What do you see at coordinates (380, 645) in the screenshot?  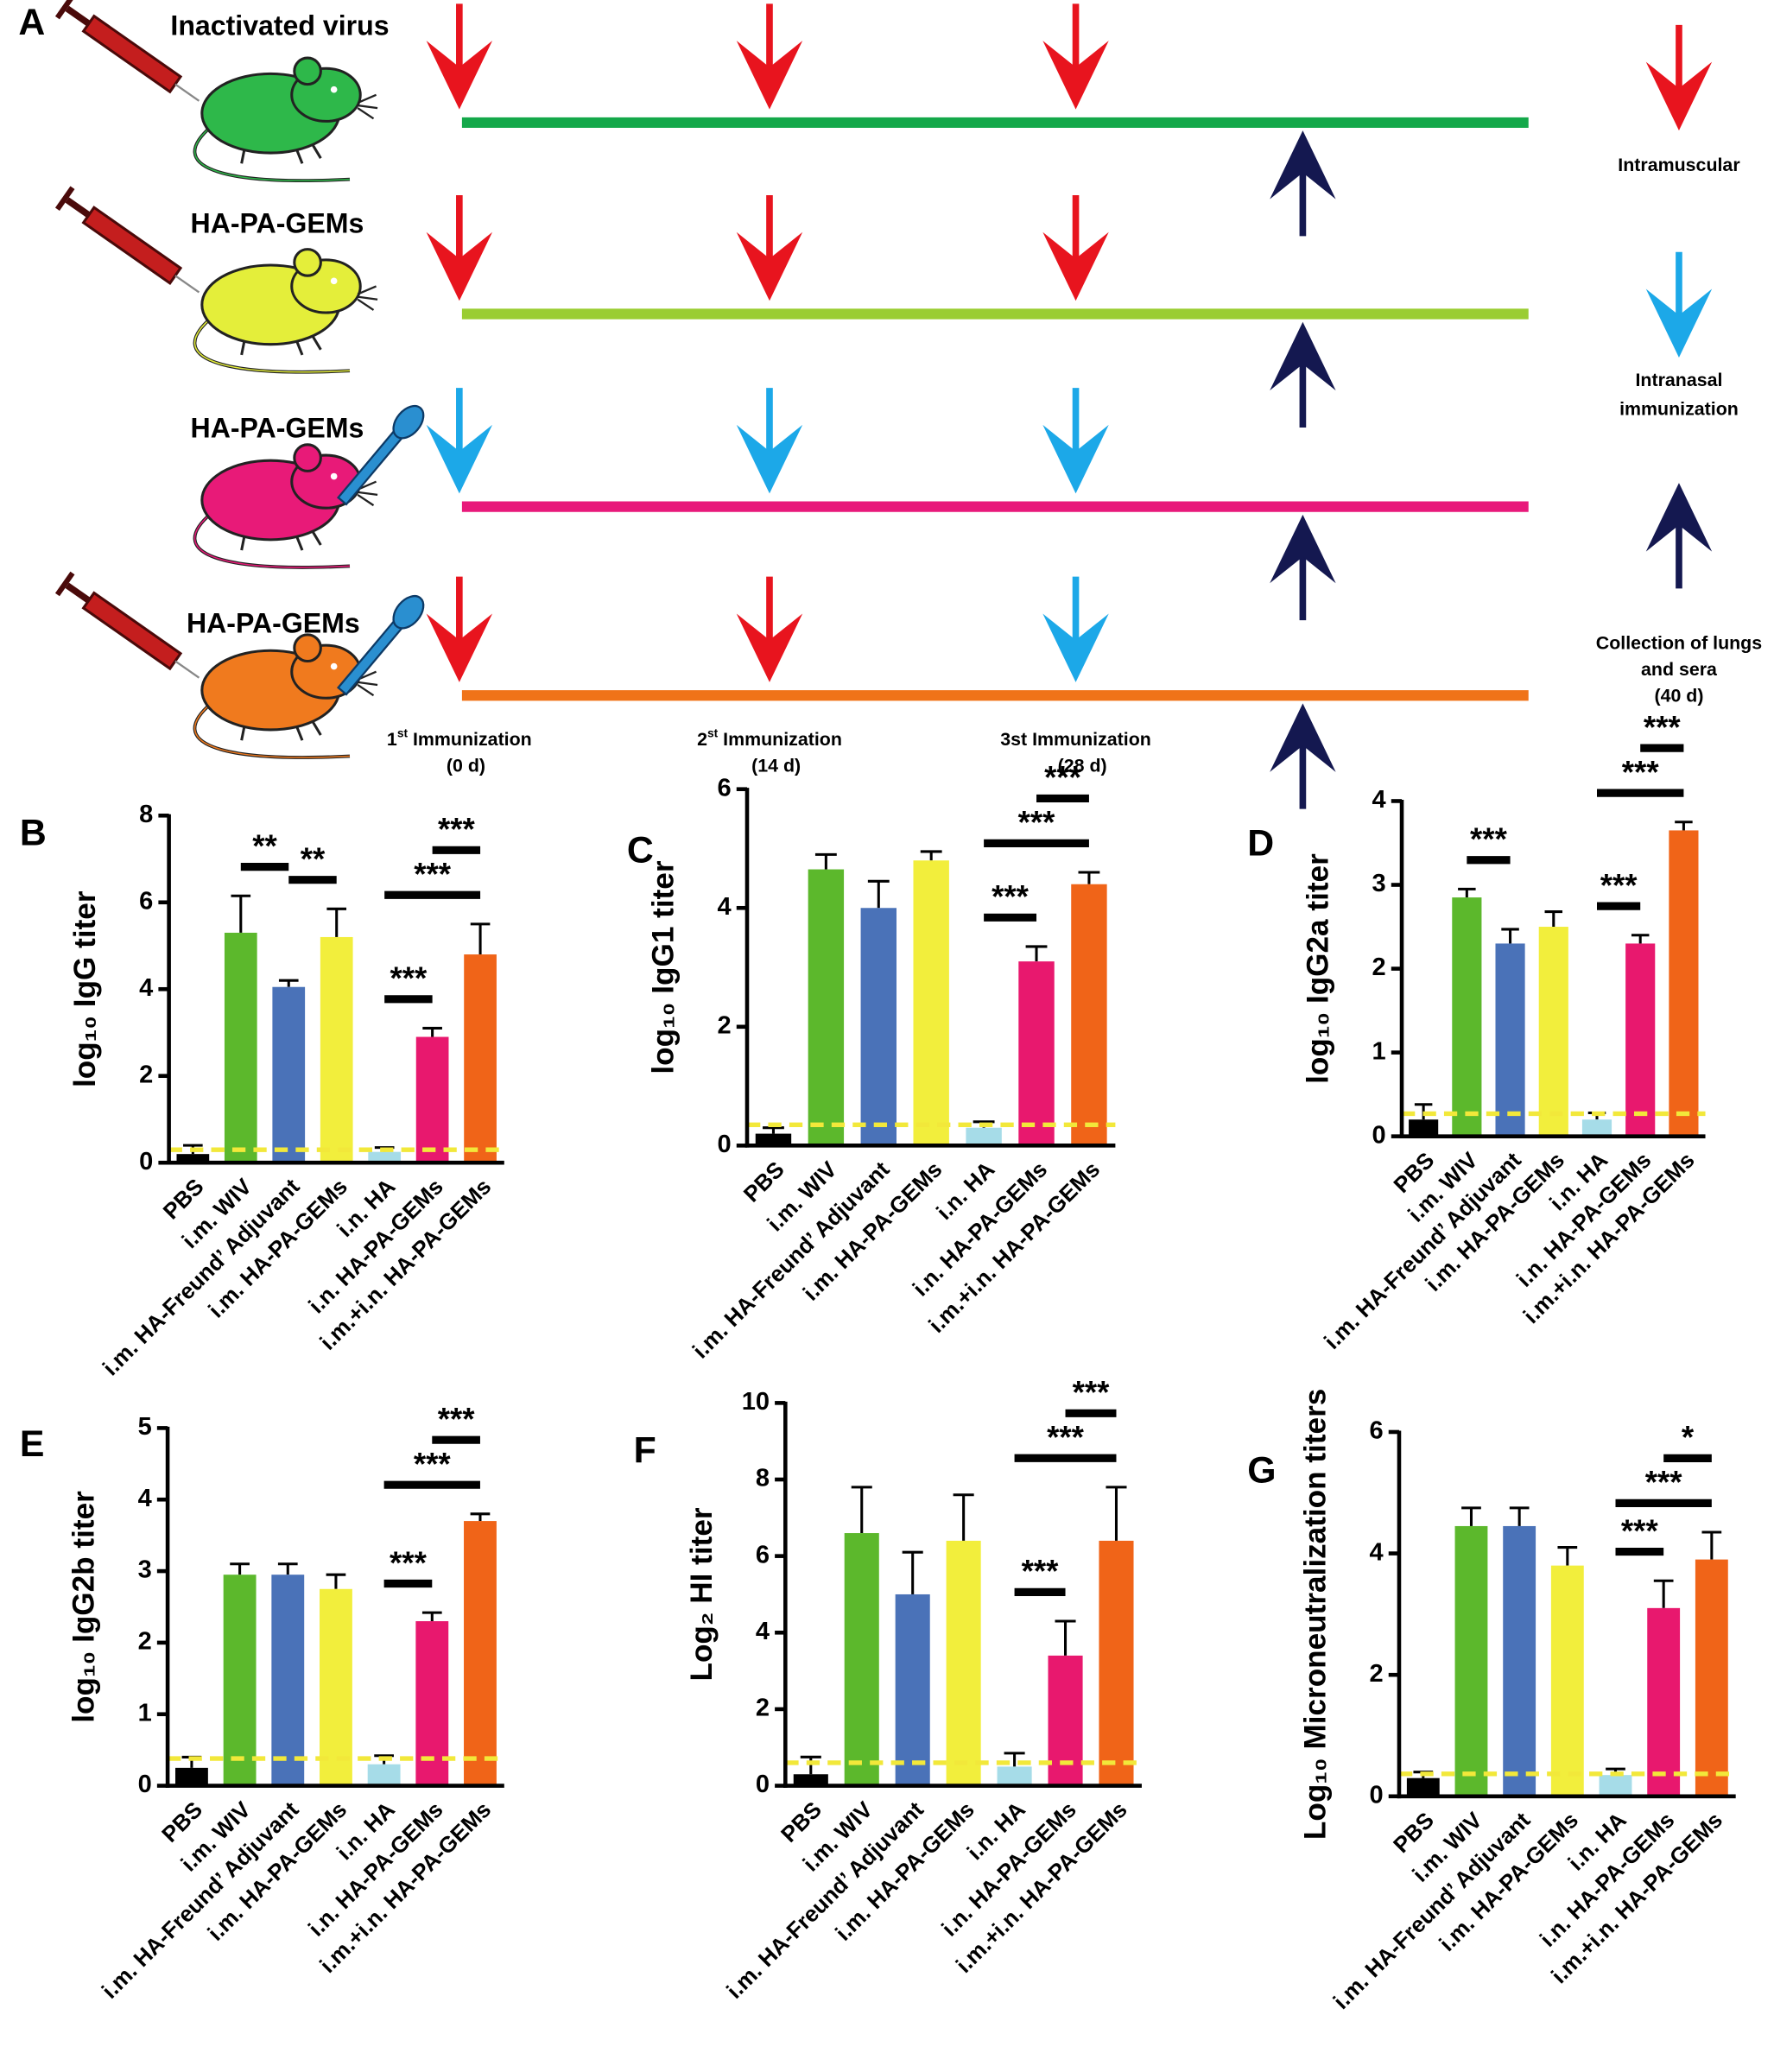 I see `dropper` at bounding box center [380, 645].